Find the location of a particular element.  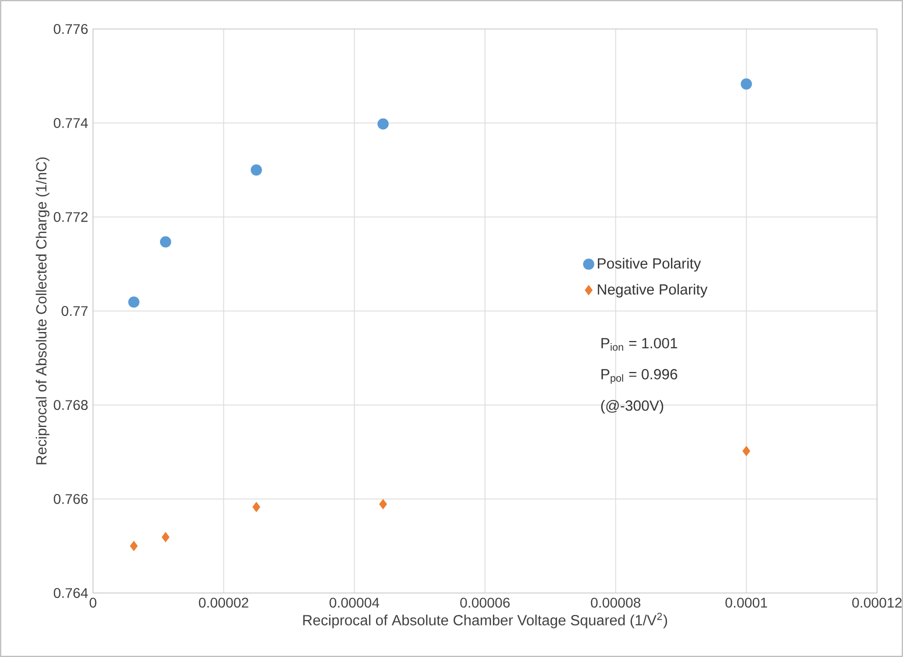

y-axis-title: Reciprocal of Absolute Collected Charge (1/nC) is located at coordinates (43, 310).